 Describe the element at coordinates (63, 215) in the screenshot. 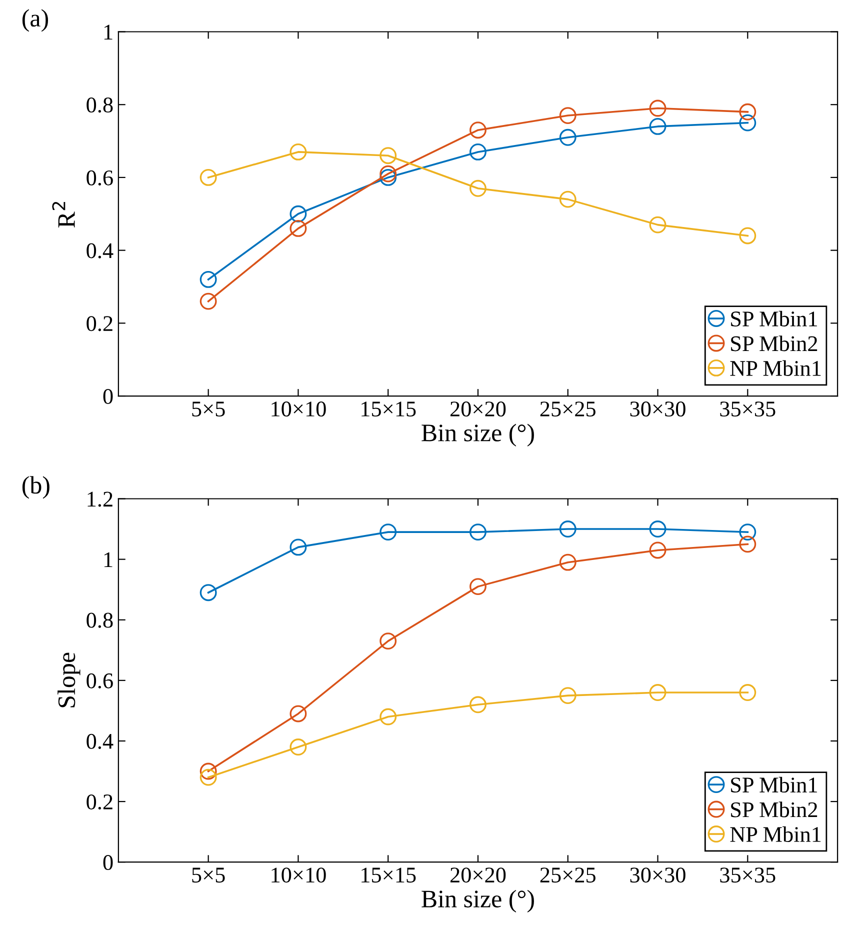

I see `y-axis-title: R$^{2}$` at that location.